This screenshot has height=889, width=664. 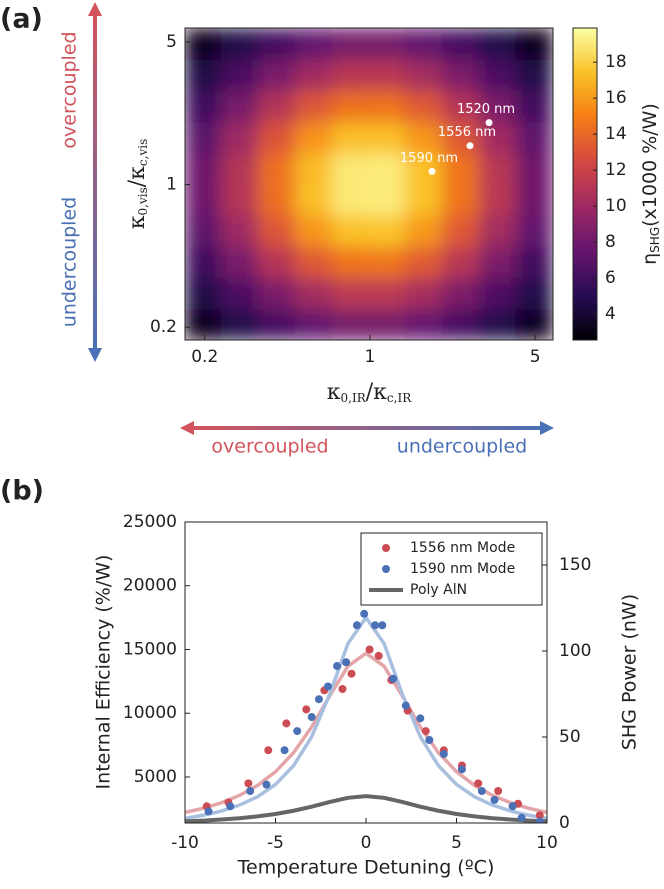 I want to click on annotation: undercoupled, so click(x=70, y=262).